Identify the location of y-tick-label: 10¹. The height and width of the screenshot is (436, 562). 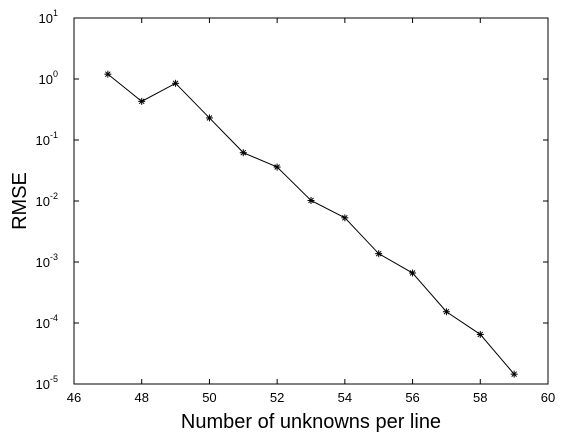
(48, 17).